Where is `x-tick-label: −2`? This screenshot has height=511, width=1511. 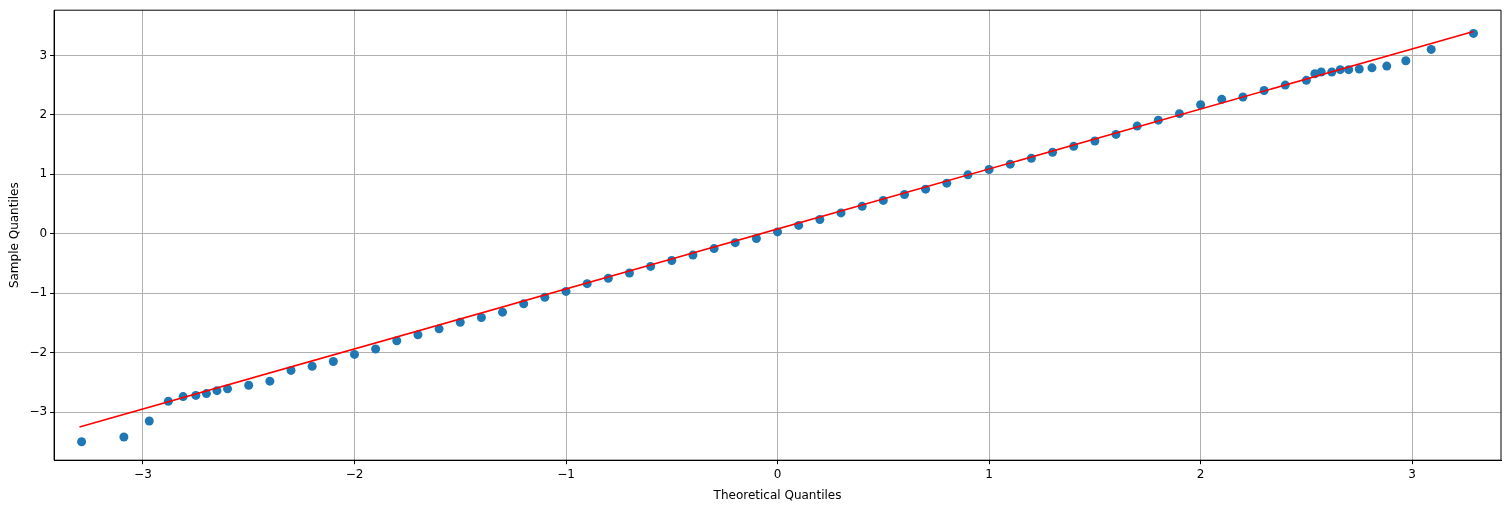
x-tick-label: −2 is located at coordinates (354, 473).